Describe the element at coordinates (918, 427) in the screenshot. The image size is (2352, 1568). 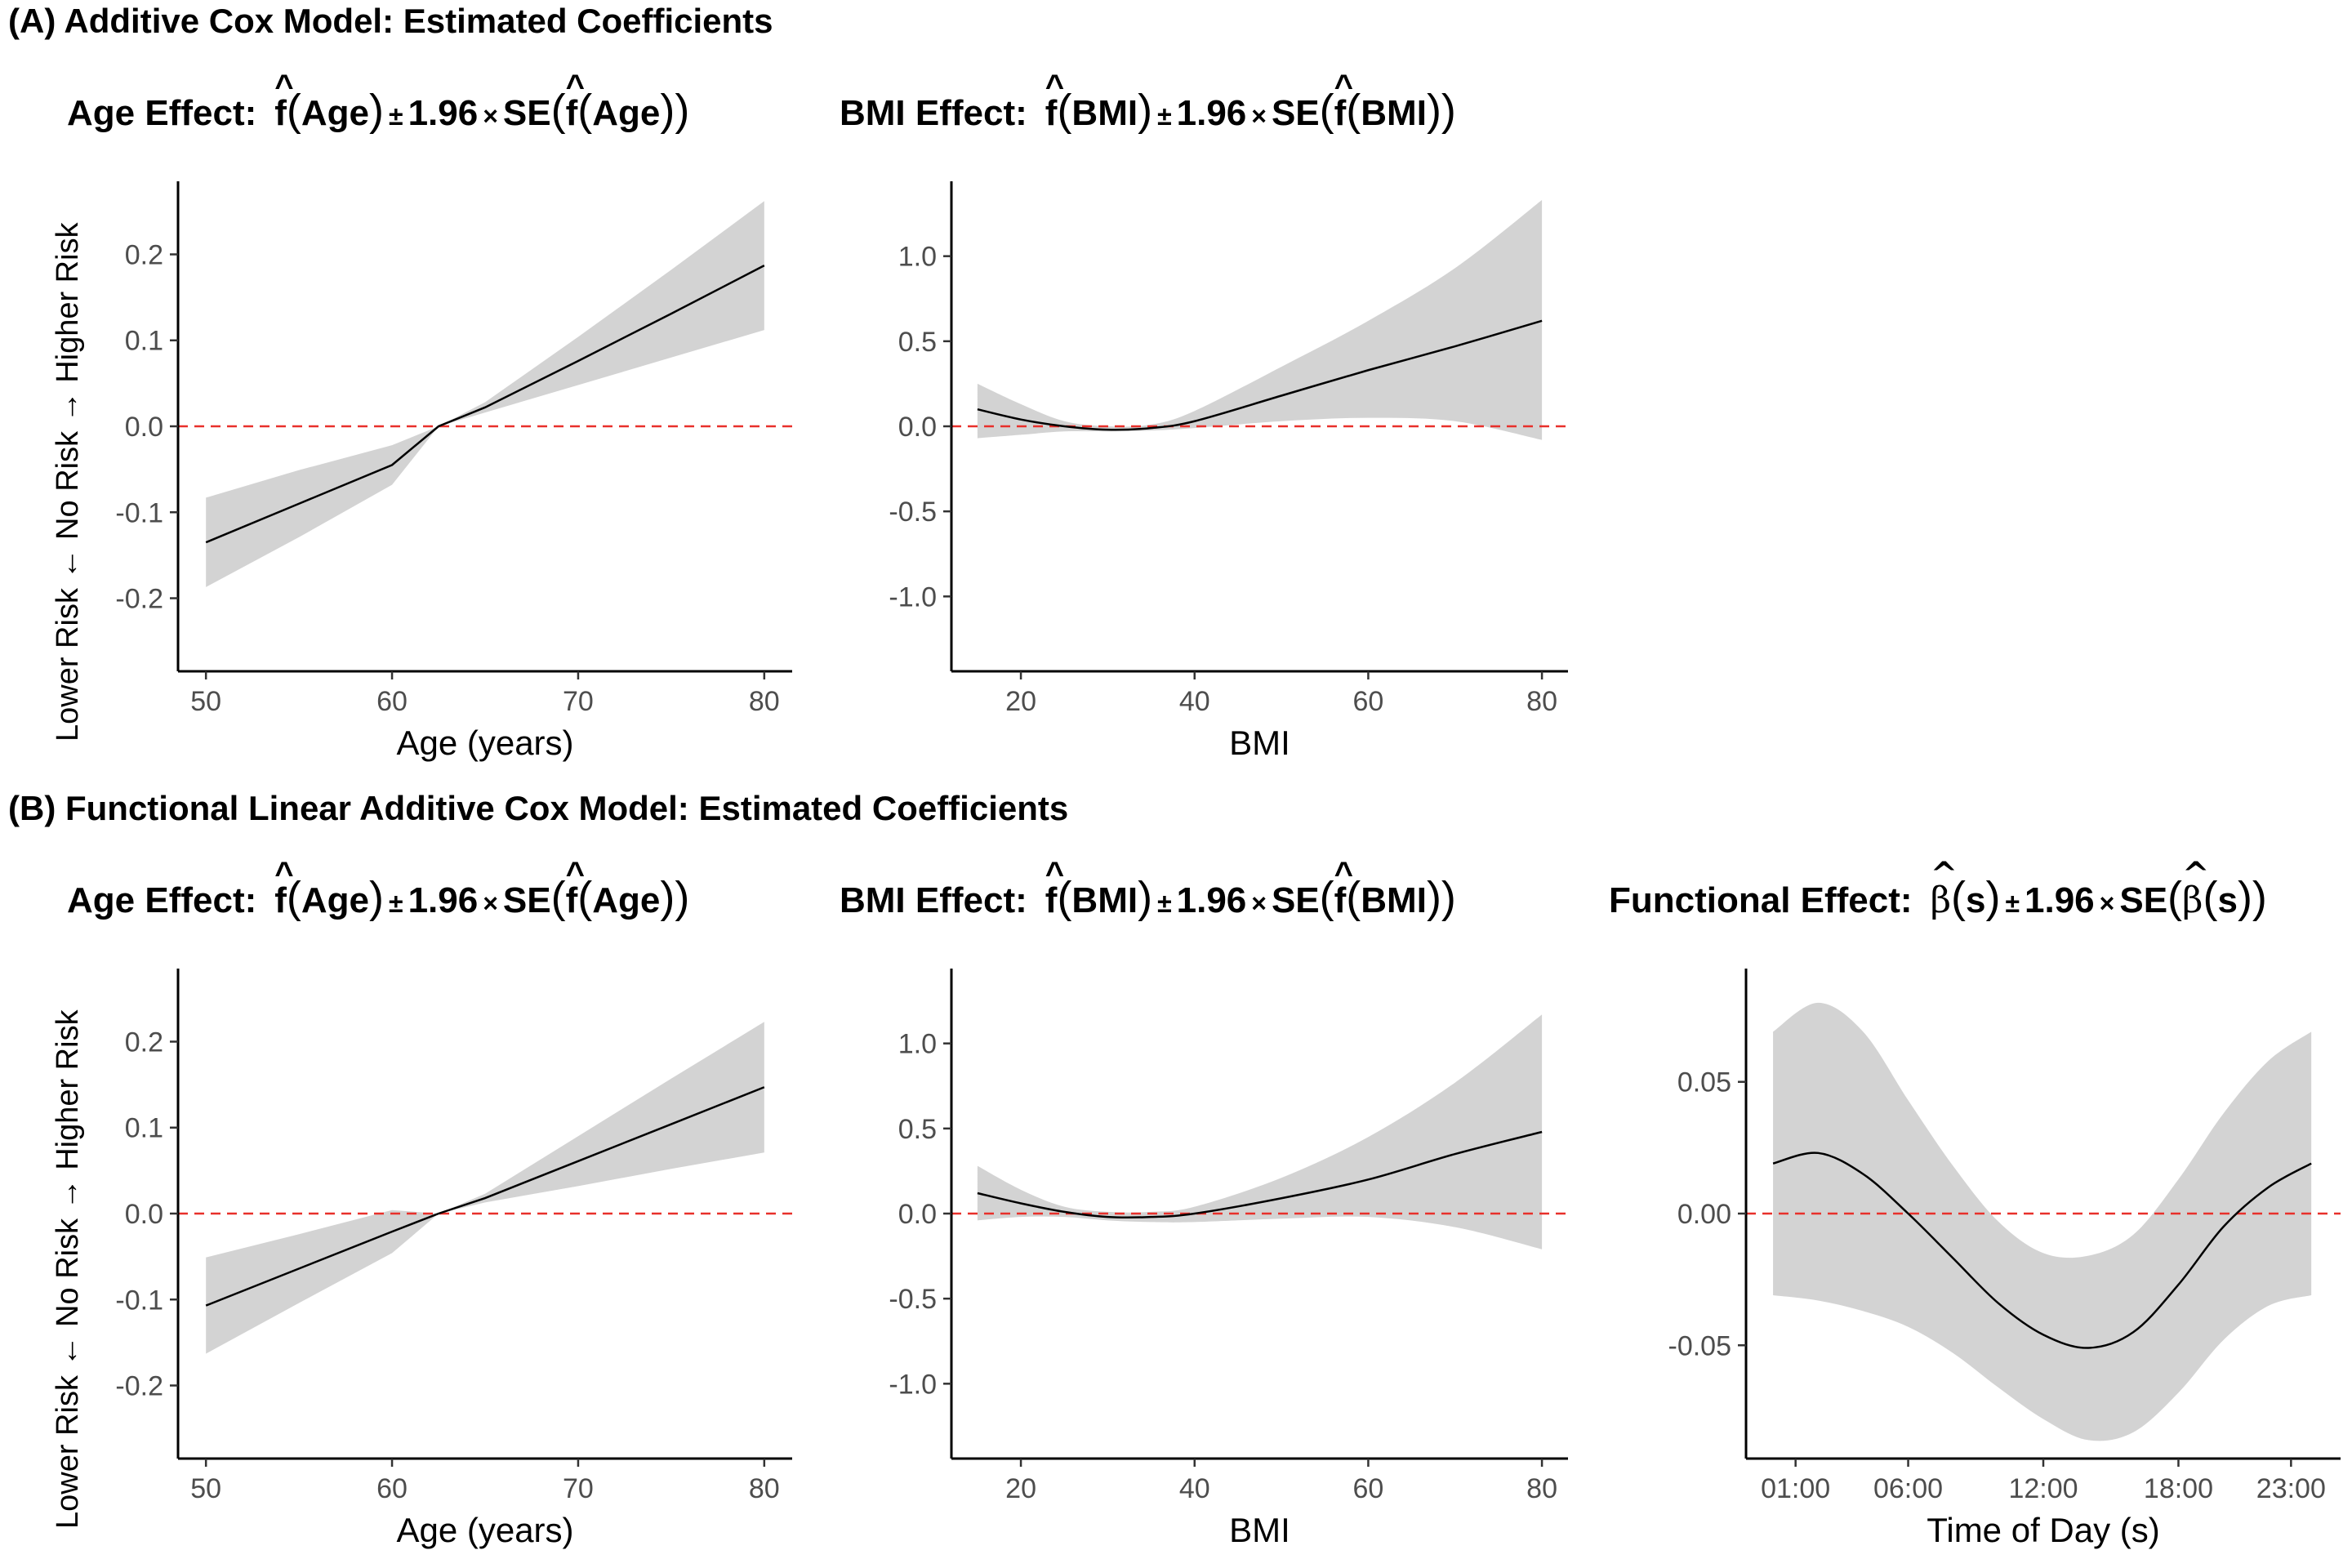
I see `a-bmi-y-tick-label: 0.0` at that location.